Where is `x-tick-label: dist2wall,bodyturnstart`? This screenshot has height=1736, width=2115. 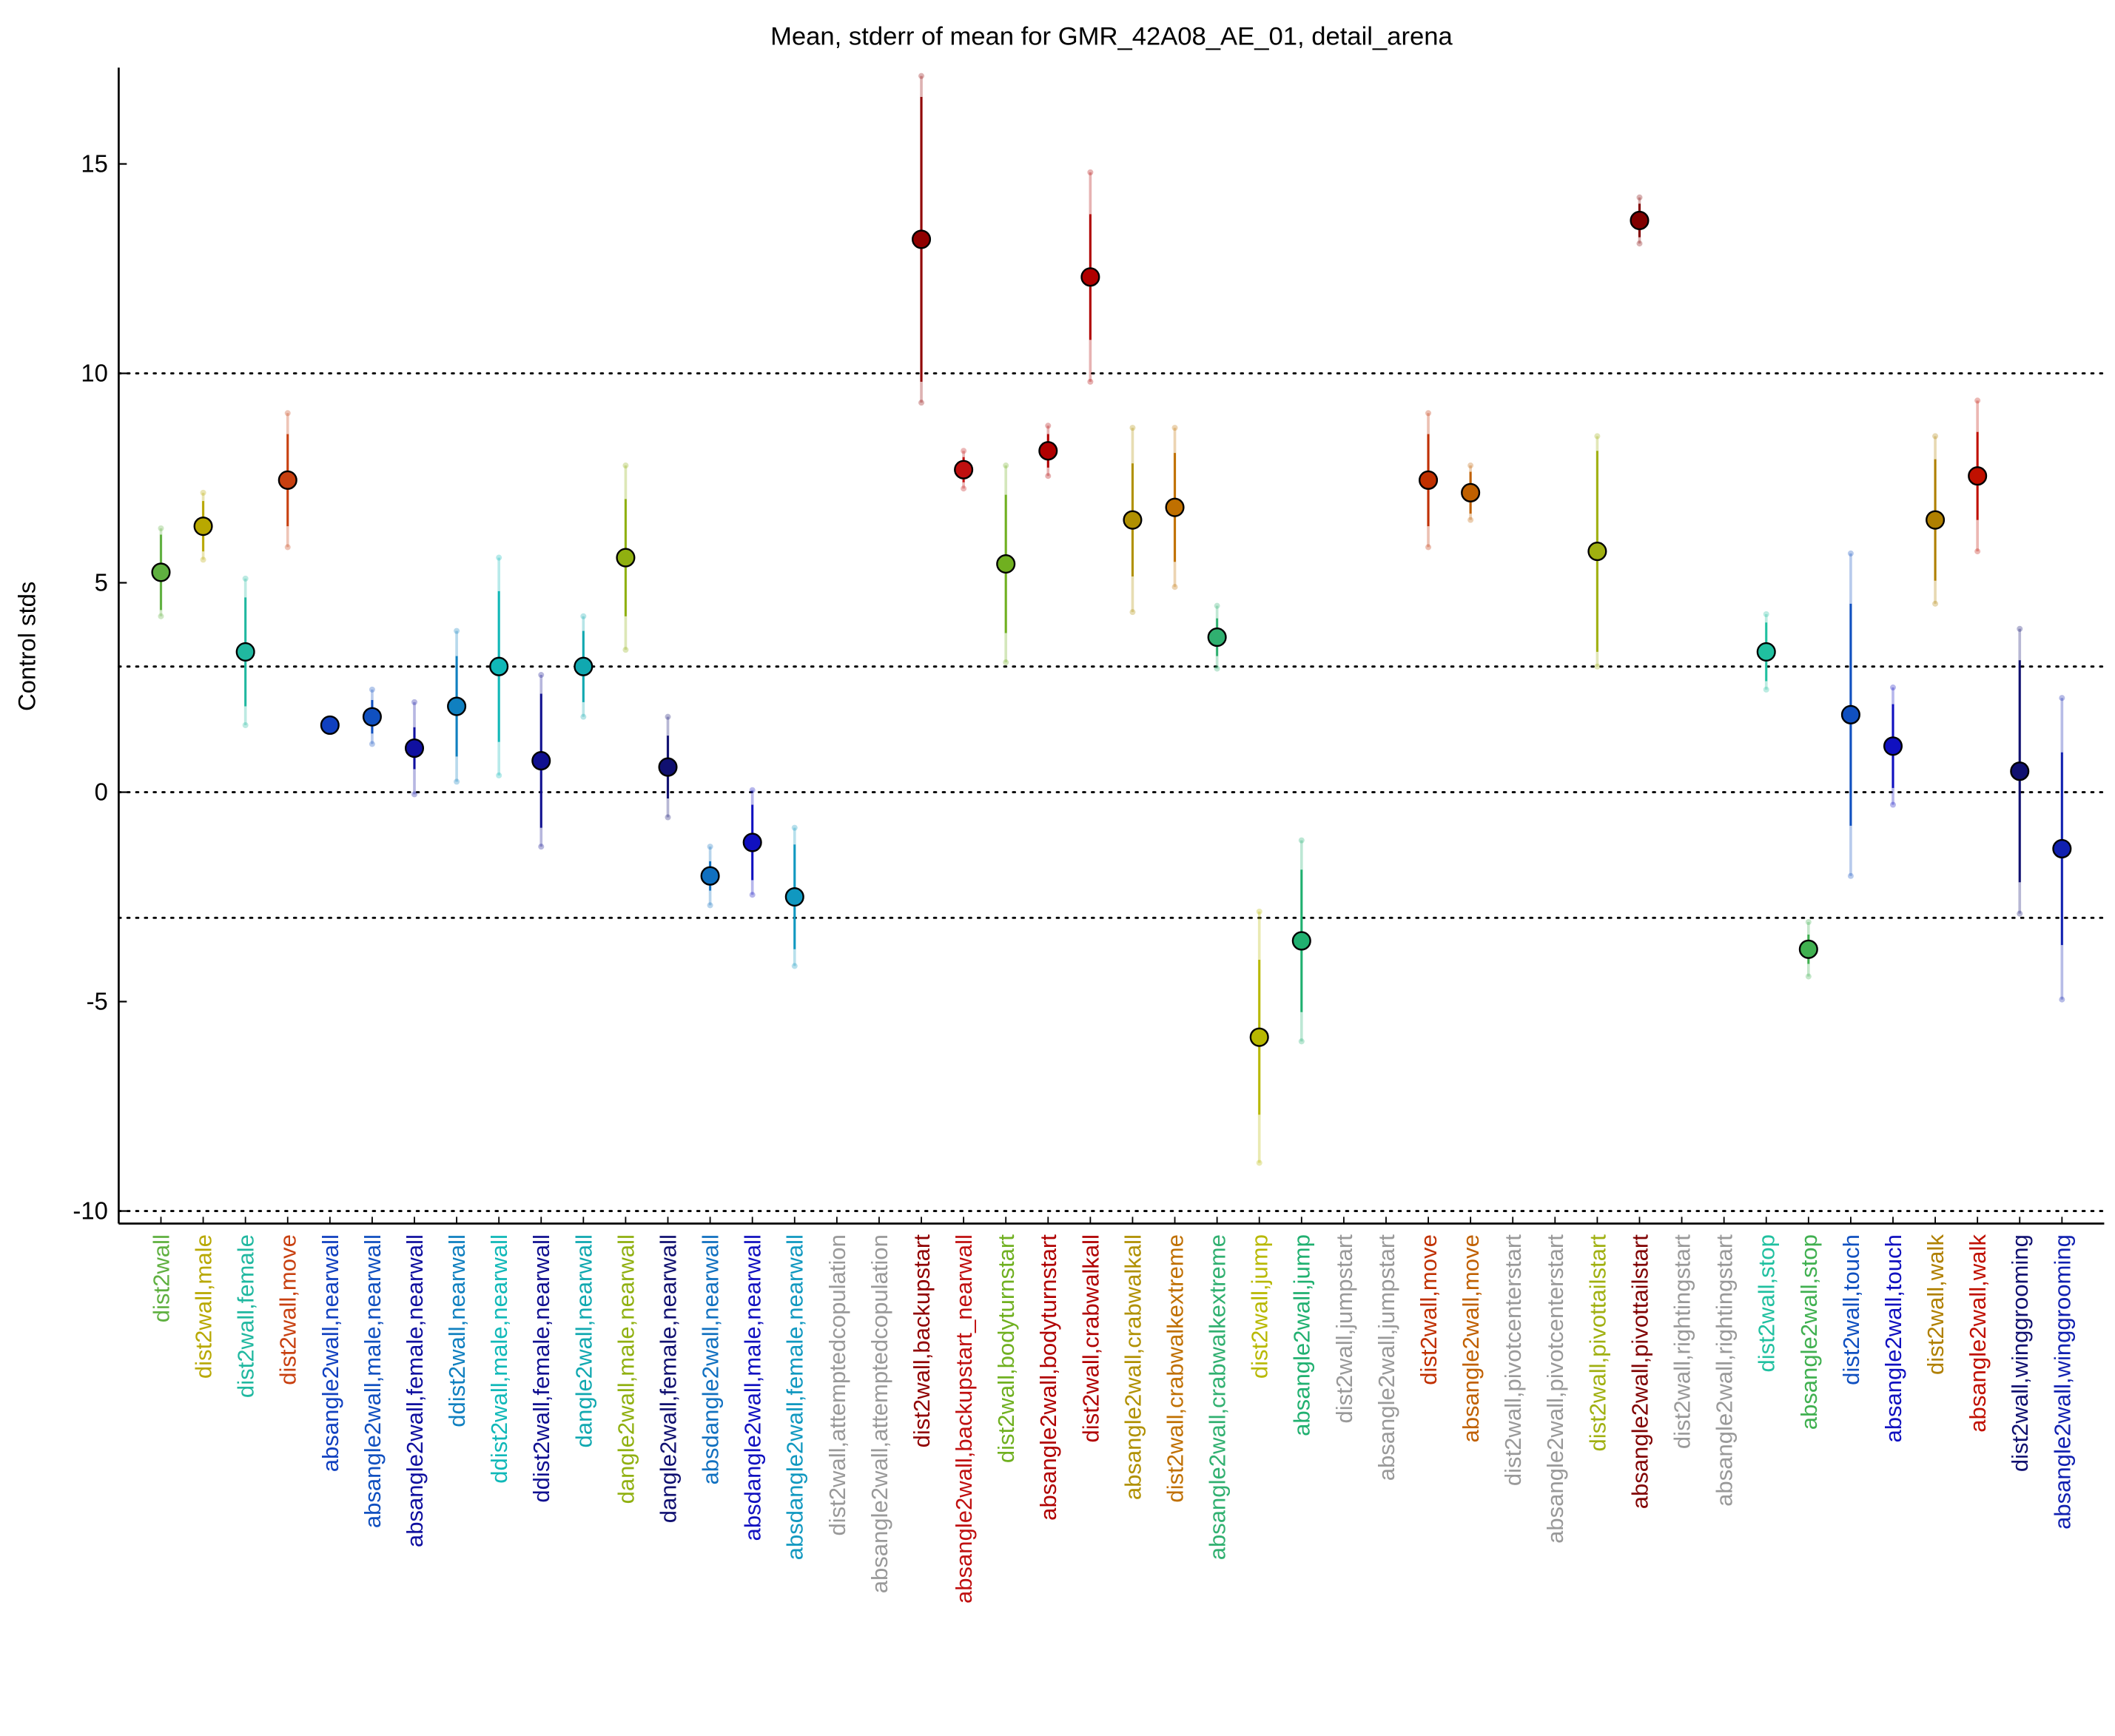 x-tick-label: dist2wall,bodyturnstart is located at coordinates (1006, 1349).